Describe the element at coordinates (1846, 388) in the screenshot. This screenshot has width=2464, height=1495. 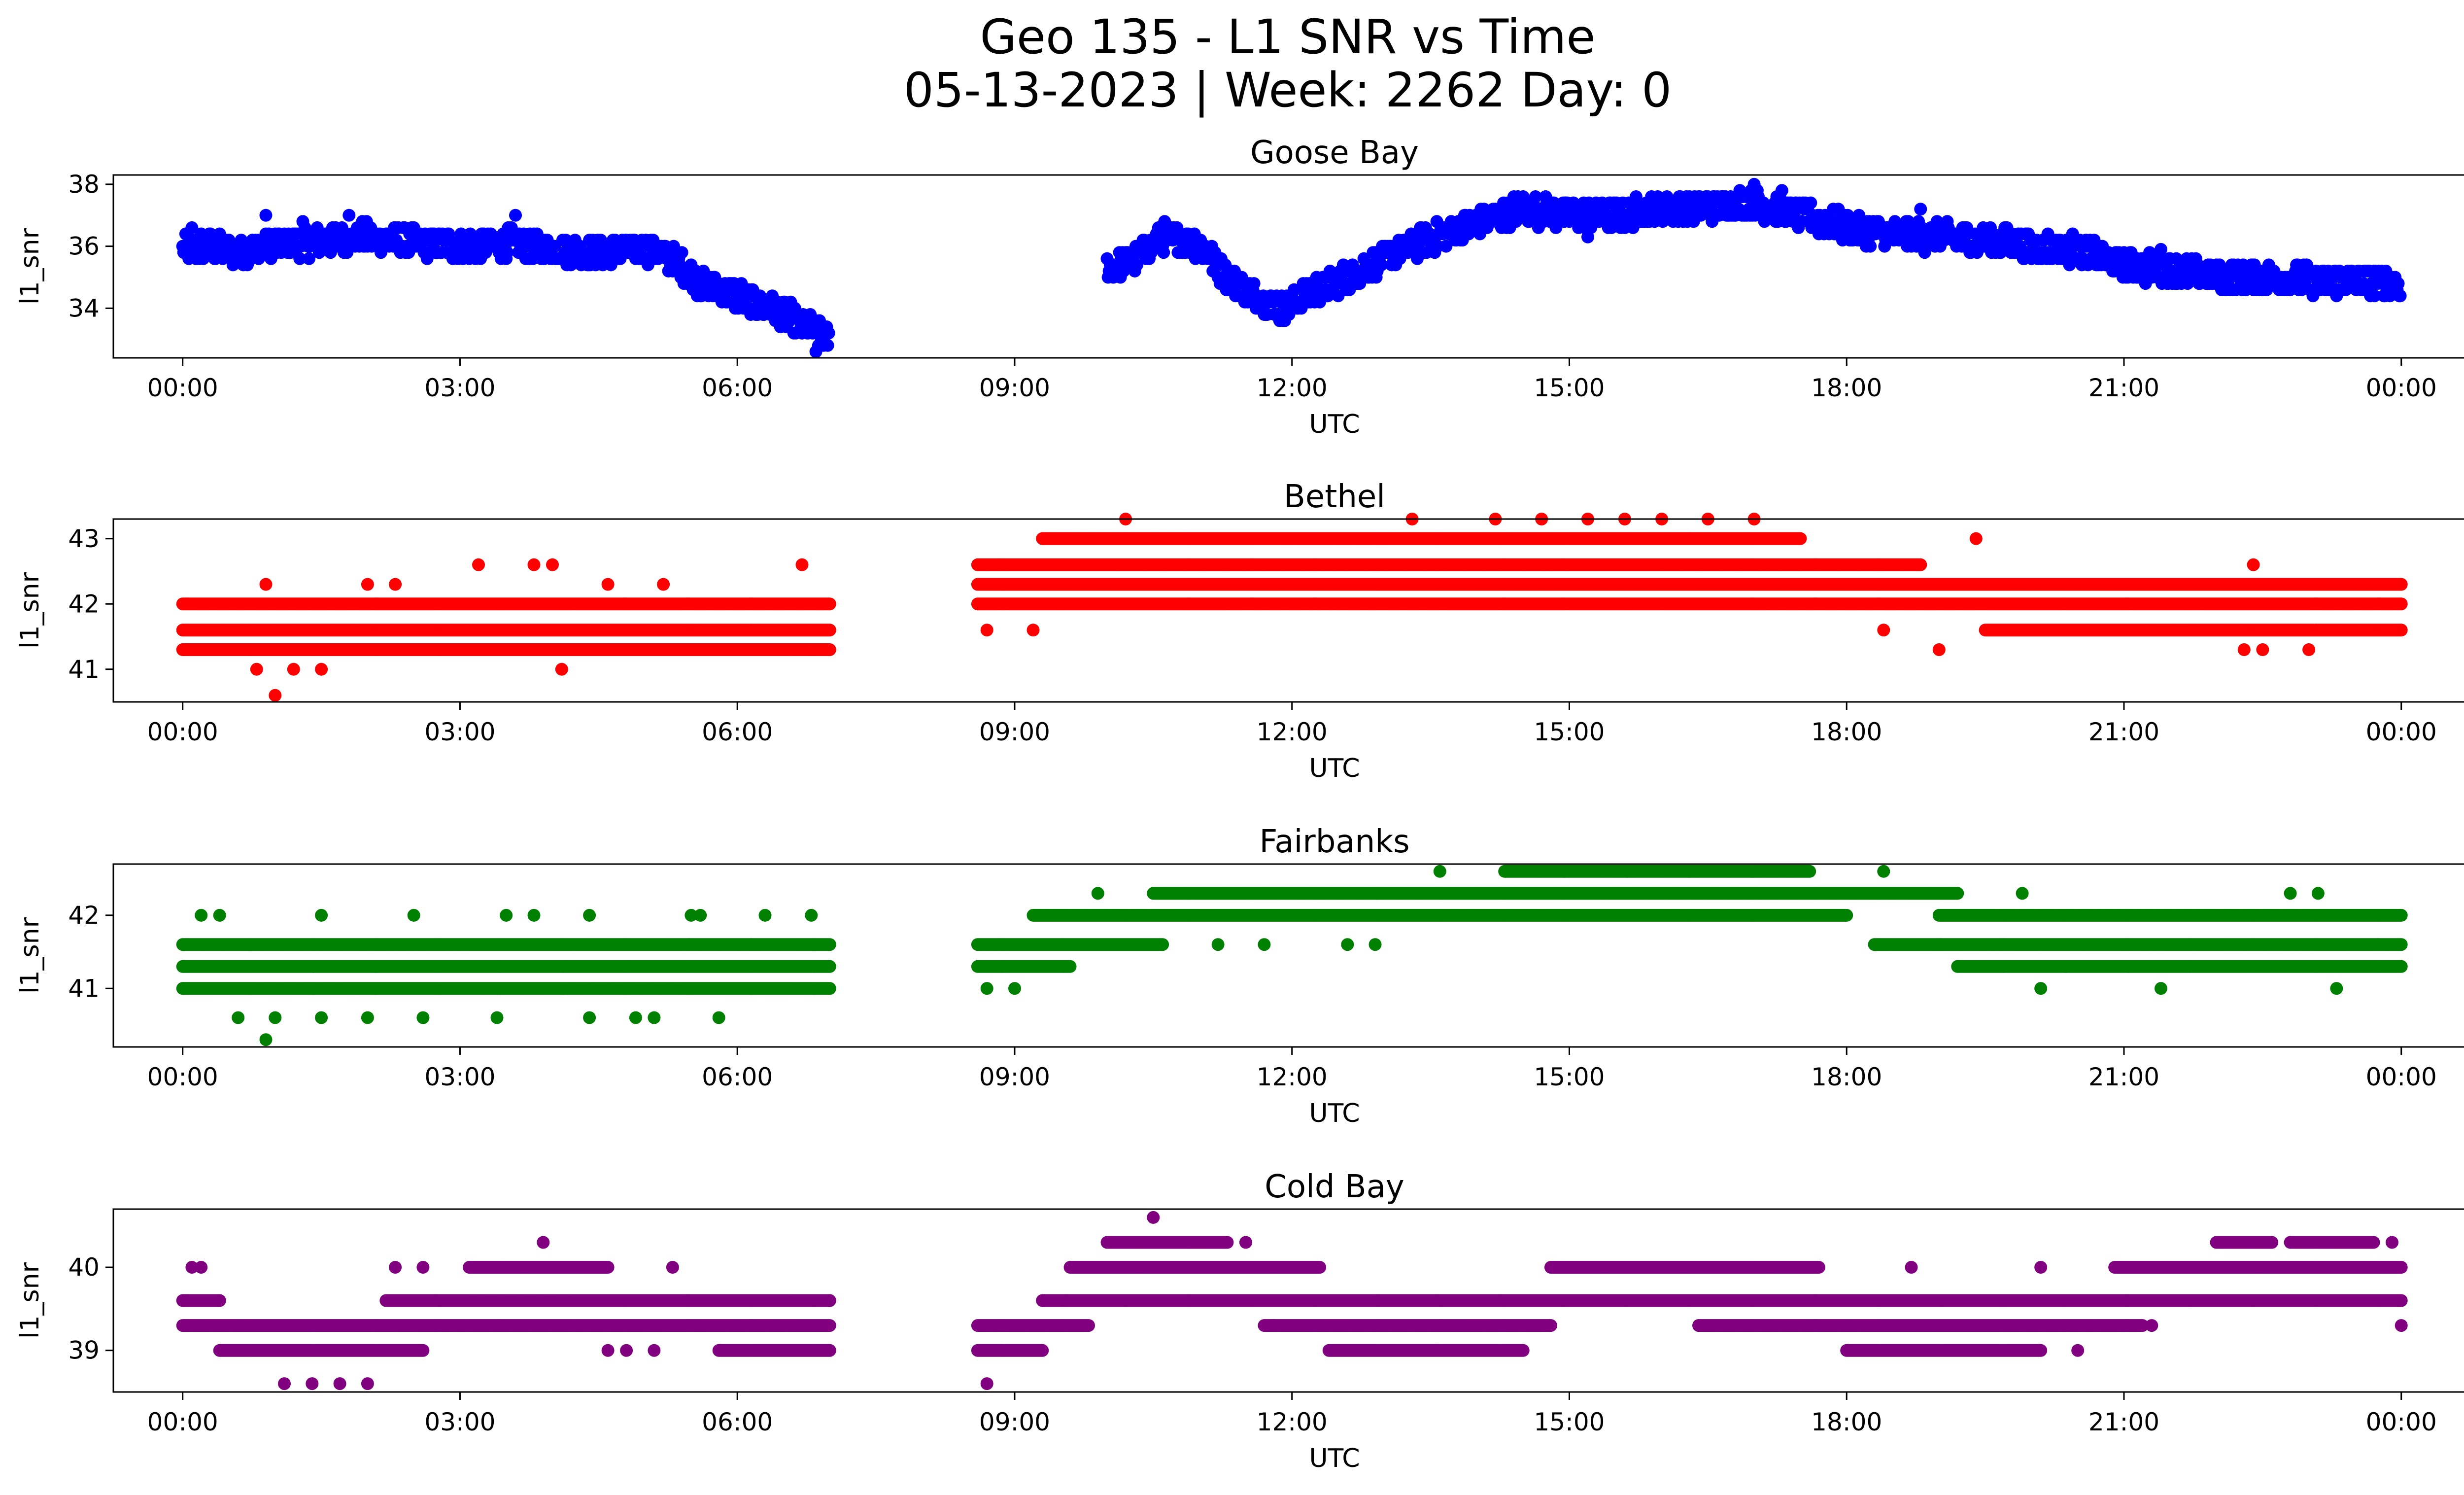
I see `x-tick-label: 18:00` at that location.